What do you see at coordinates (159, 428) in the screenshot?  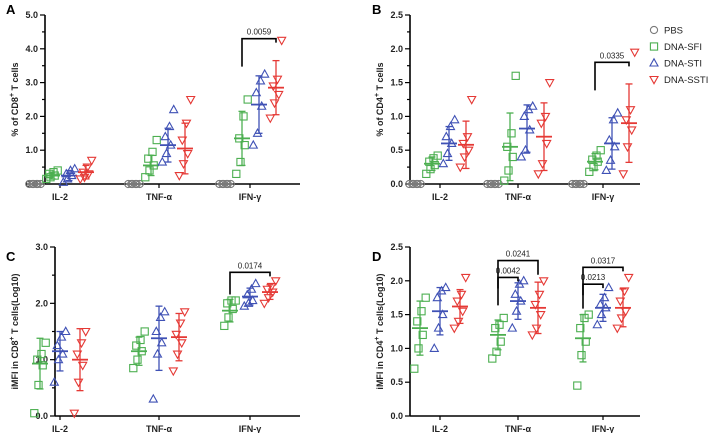 I see `x-category-label: TNF-α` at bounding box center [159, 428].